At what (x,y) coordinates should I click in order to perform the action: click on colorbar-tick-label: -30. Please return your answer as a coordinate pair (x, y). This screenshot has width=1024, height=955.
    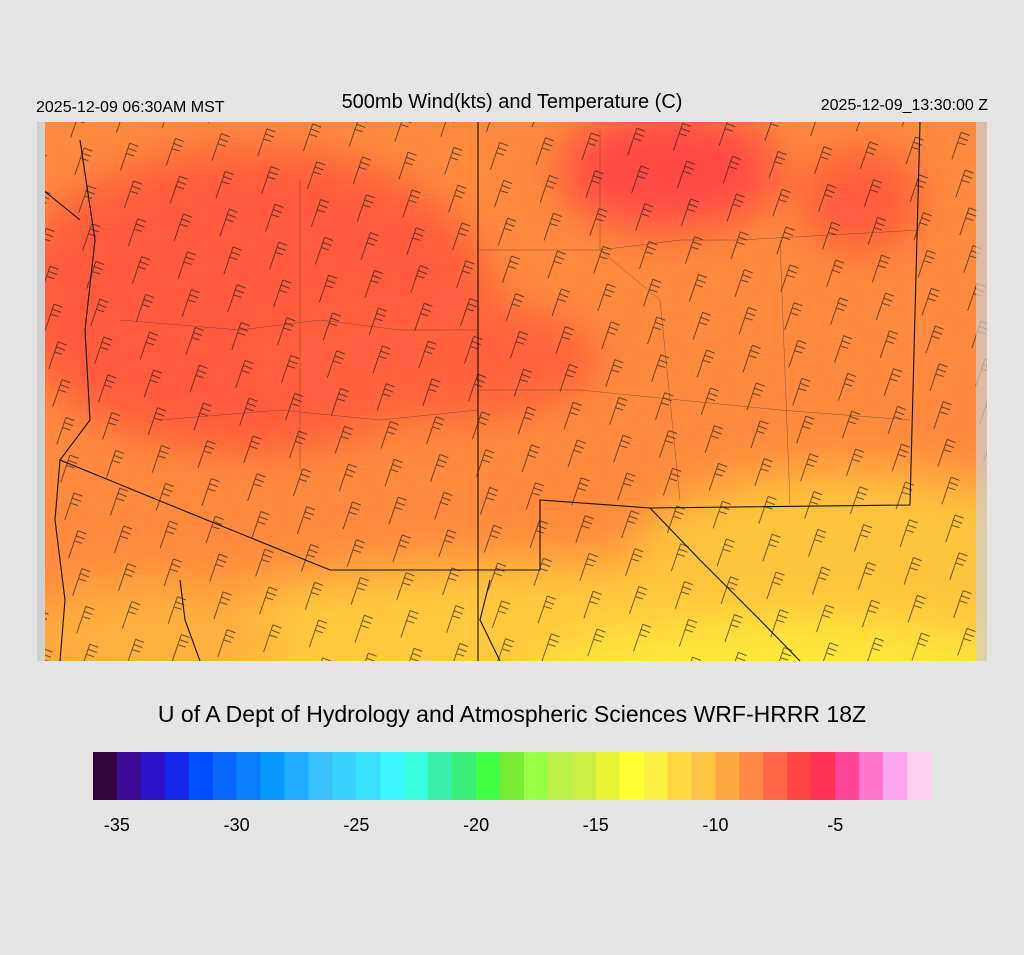
    Looking at the image, I should click on (237, 825).